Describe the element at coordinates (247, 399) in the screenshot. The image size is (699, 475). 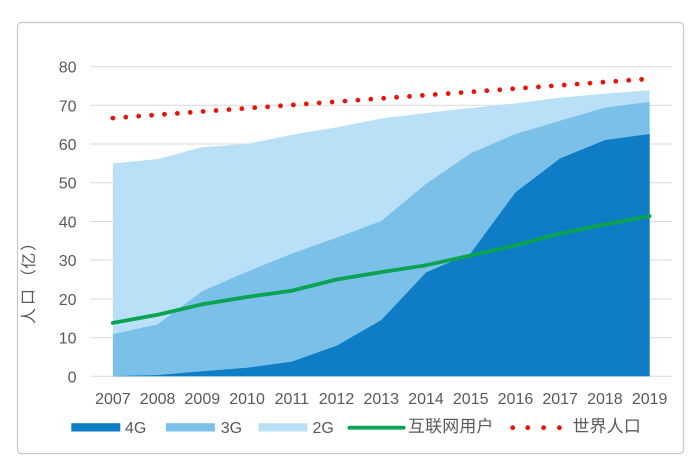
I see `svg-text: 2010` at that location.